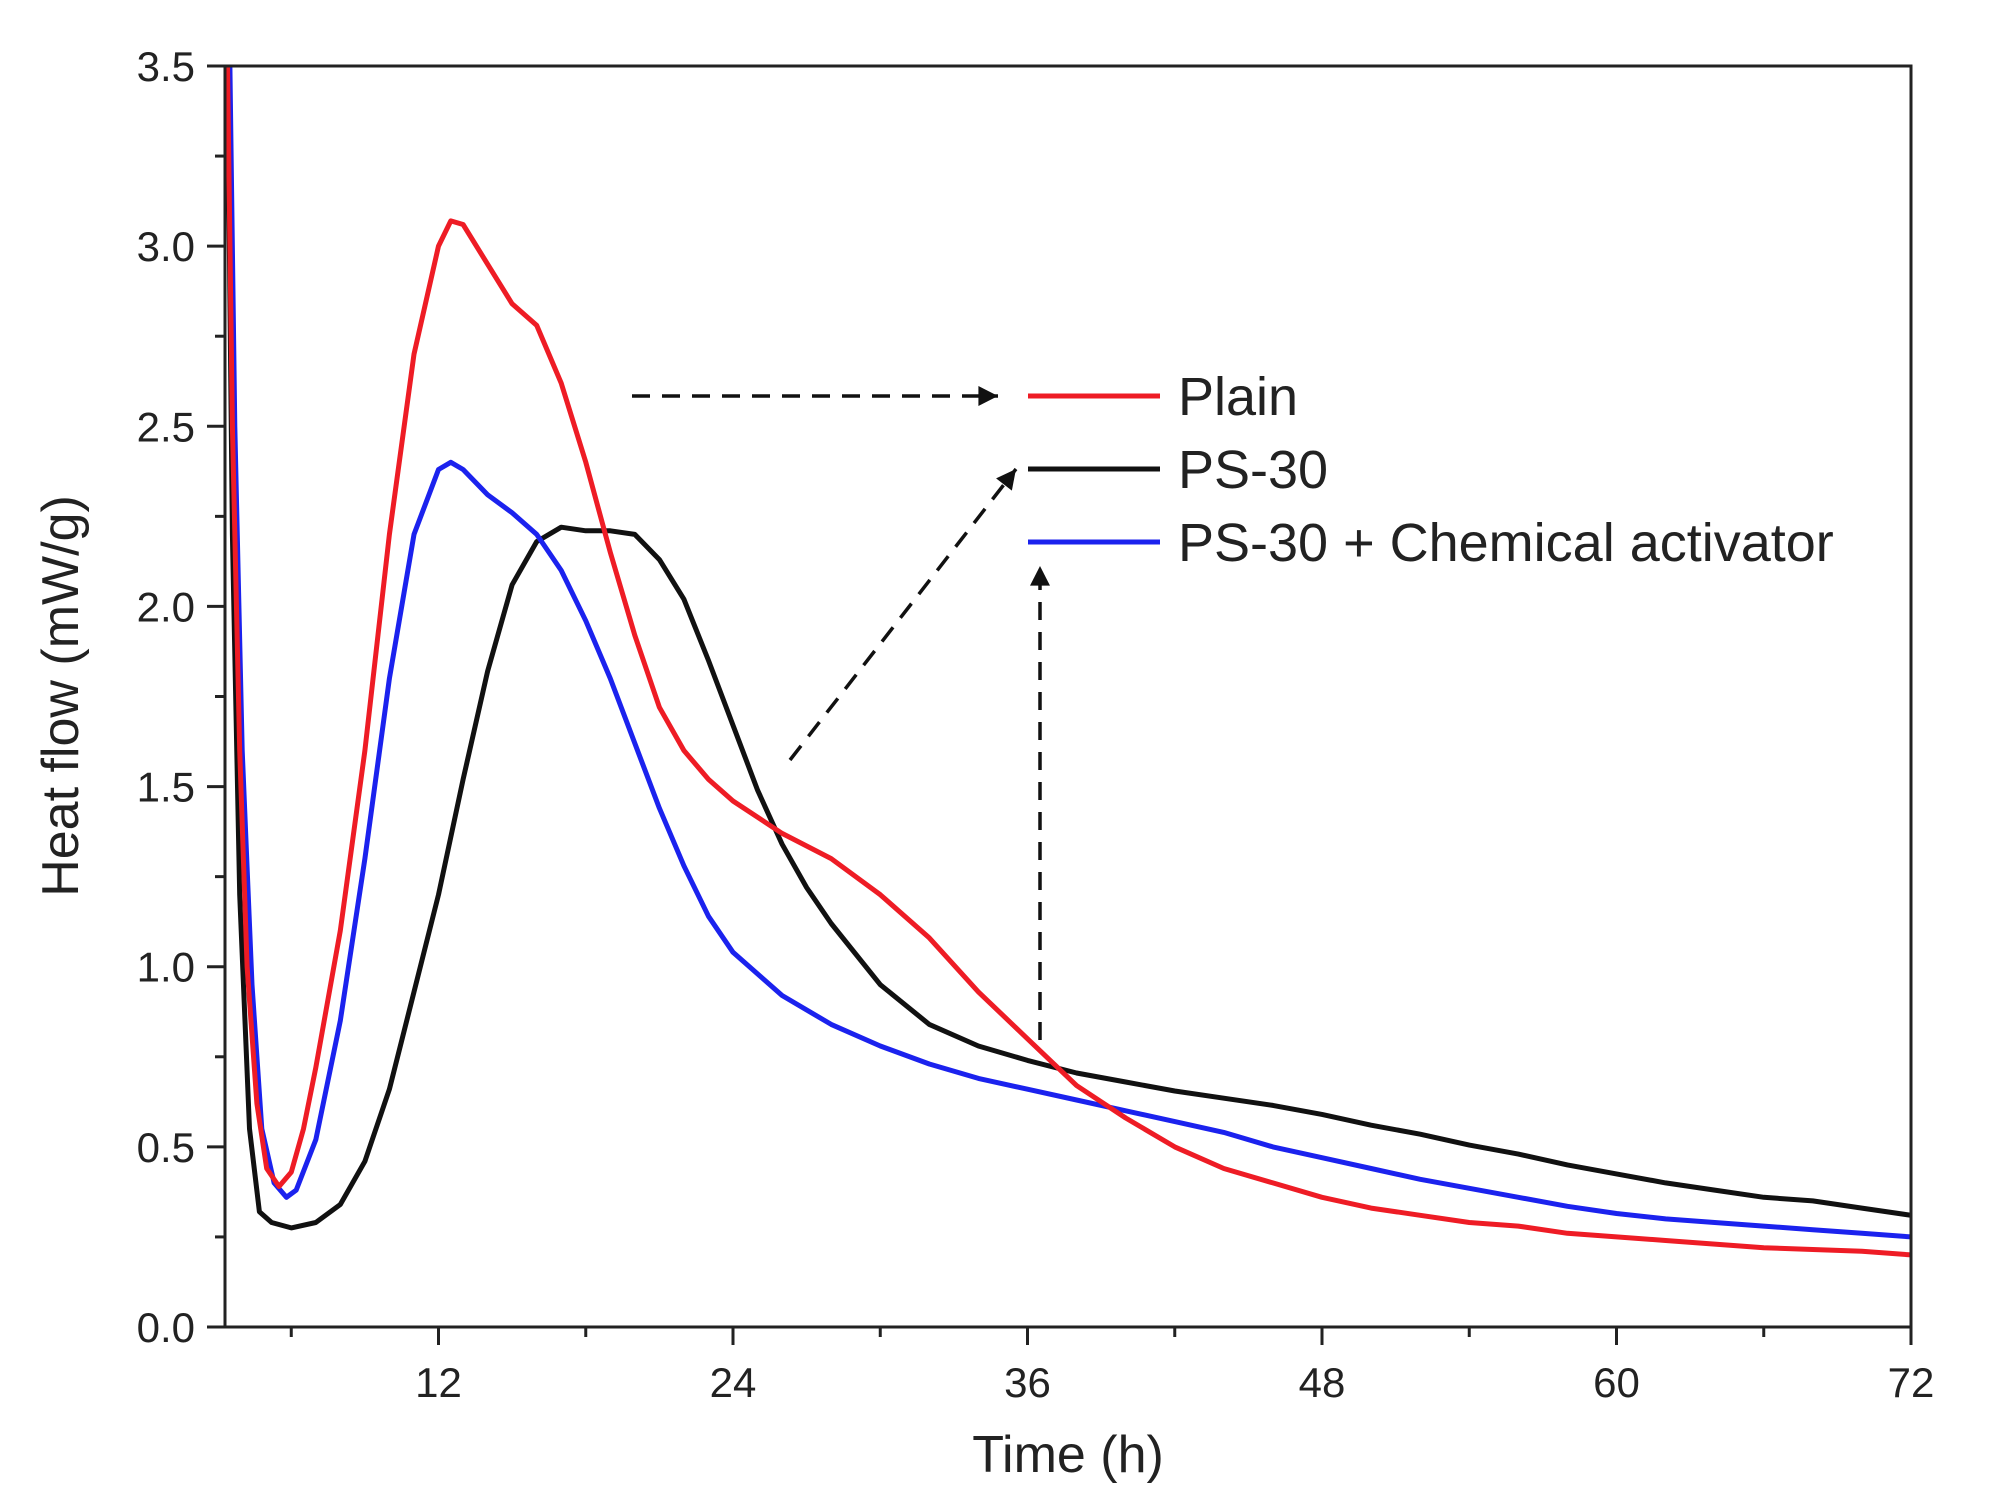  Describe the element at coordinates (1238, 397) in the screenshot. I see `legend-label: Plain` at that location.